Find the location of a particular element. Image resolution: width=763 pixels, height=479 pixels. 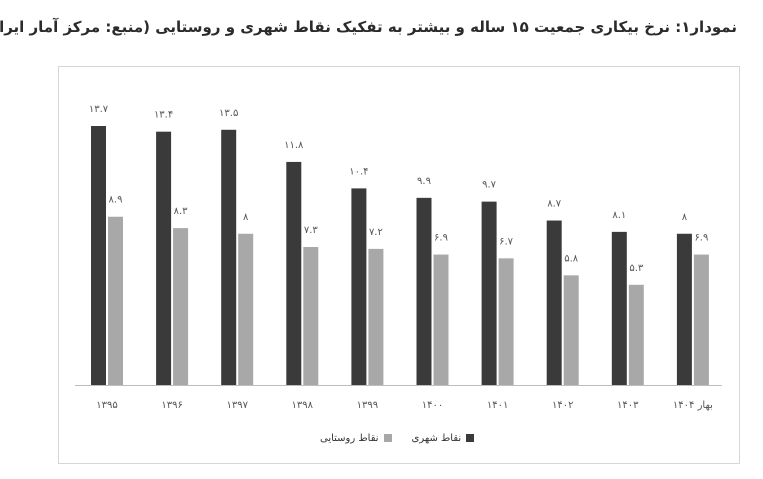

data-label-rural: ۵.۳ is located at coordinates (636, 268).